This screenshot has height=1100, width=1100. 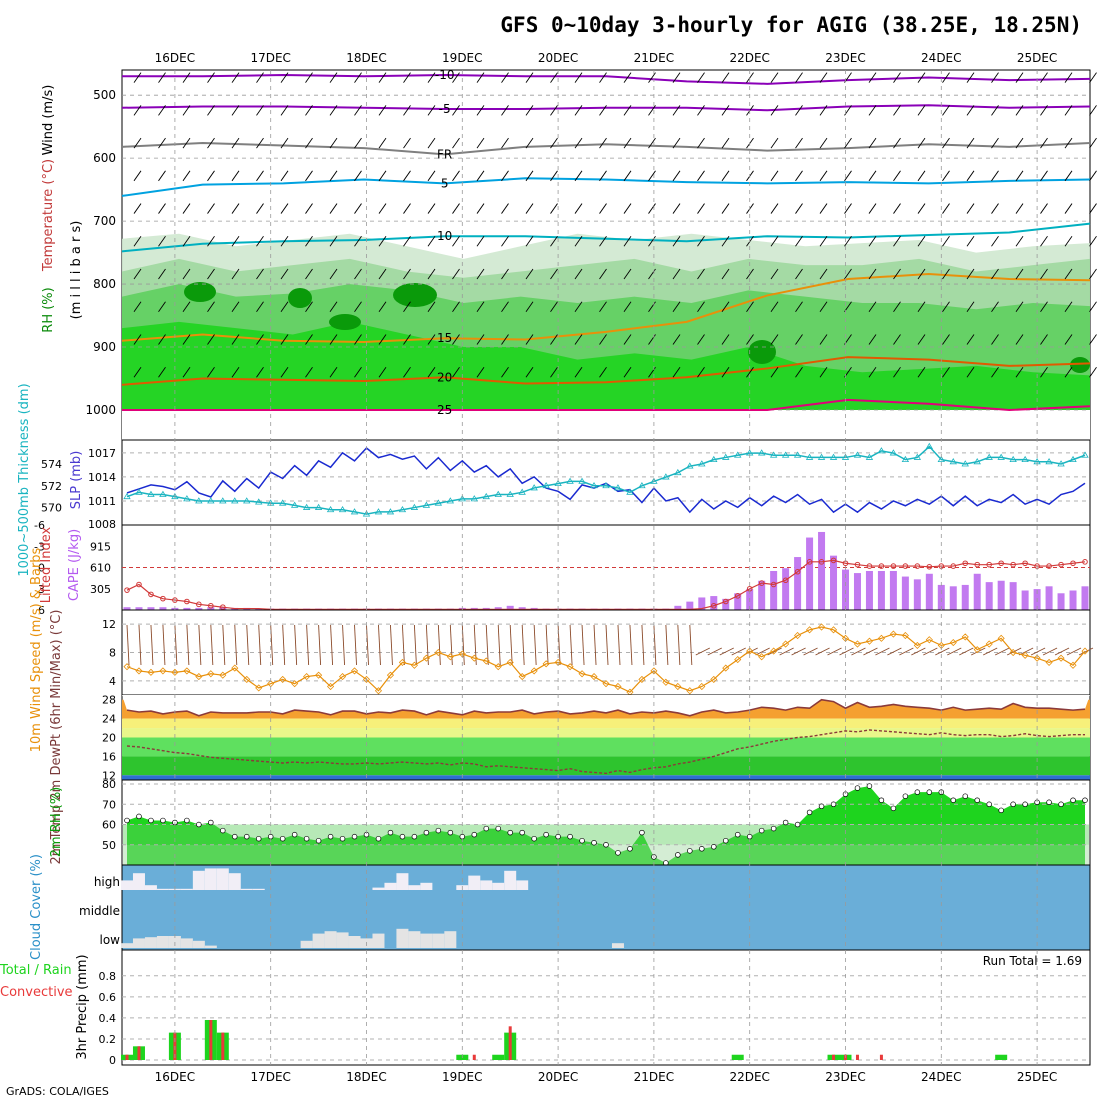 What do you see at coordinates (606, 108) in the screenshot?
I see `temperature-contour` at bounding box center [606, 108].